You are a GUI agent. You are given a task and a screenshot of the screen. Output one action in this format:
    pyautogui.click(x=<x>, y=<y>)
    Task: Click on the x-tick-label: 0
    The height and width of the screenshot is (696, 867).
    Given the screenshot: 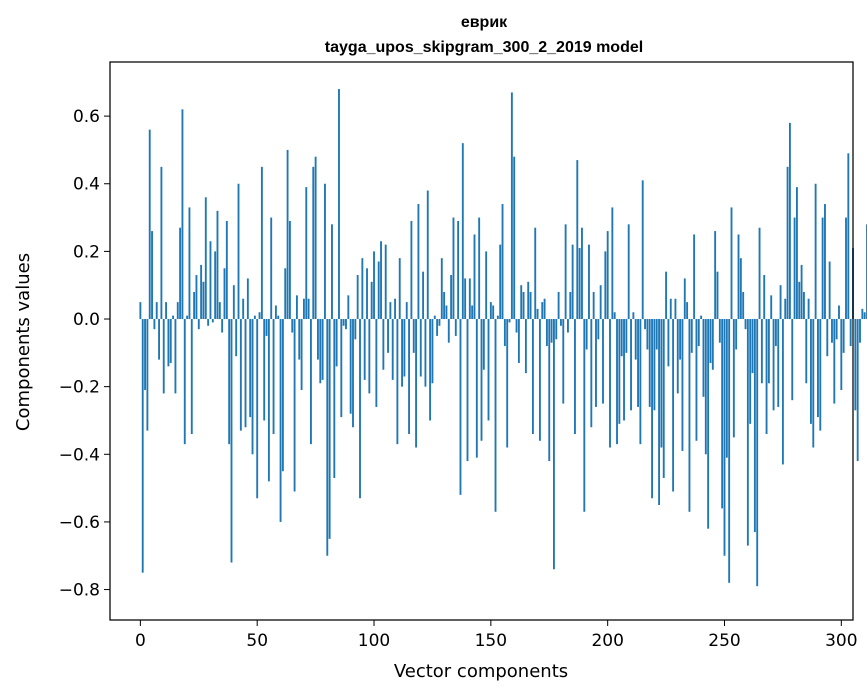 What is the action you would take?
    pyautogui.click(x=140, y=641)
    